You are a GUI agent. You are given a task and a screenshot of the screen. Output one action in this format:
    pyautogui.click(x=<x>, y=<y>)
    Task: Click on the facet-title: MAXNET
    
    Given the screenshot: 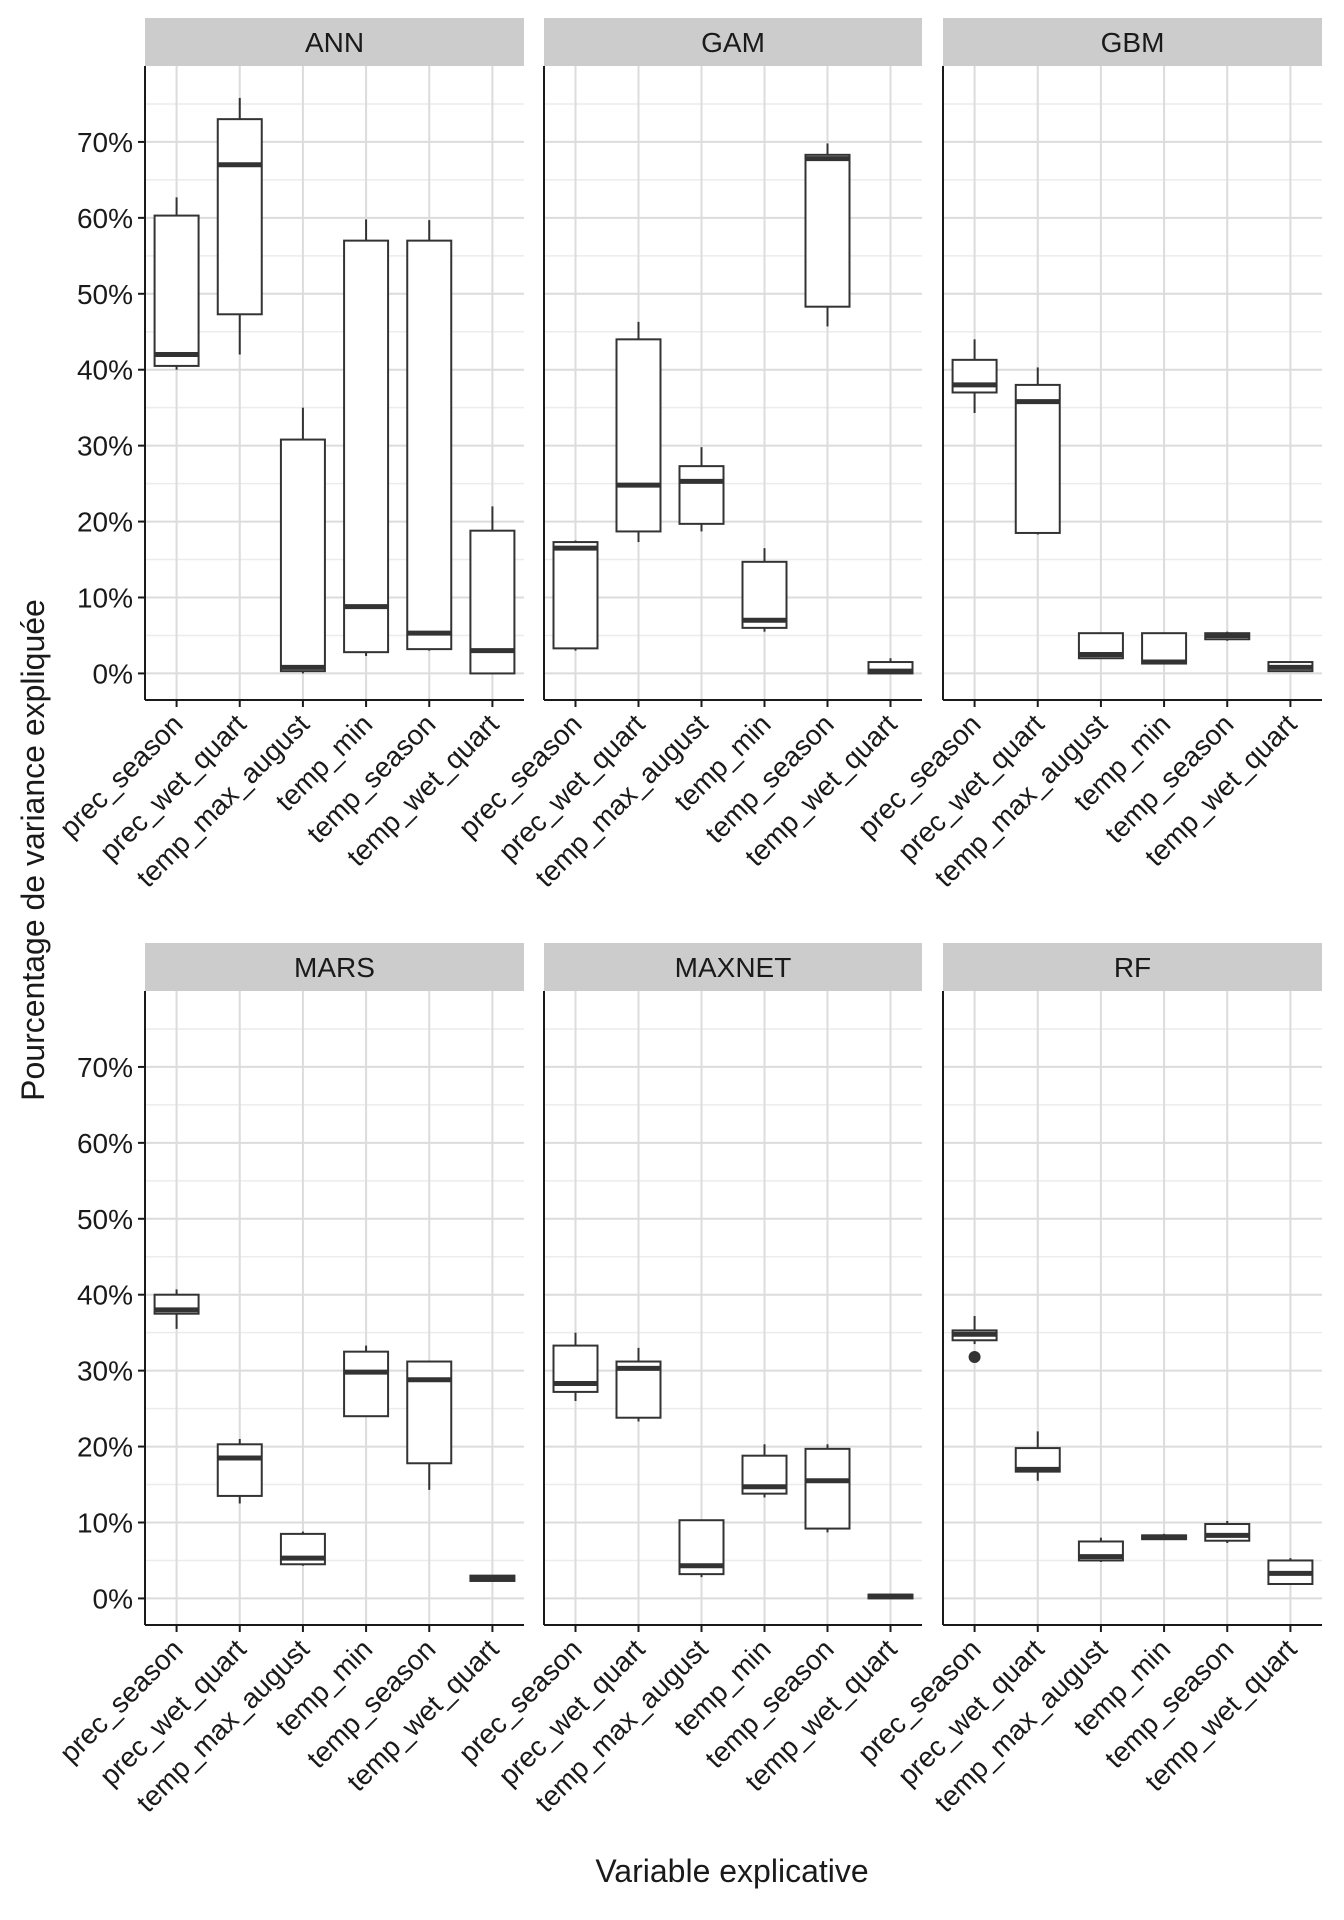 What is the action you would take?
    pyautogui.click(x=733, y=967)
    